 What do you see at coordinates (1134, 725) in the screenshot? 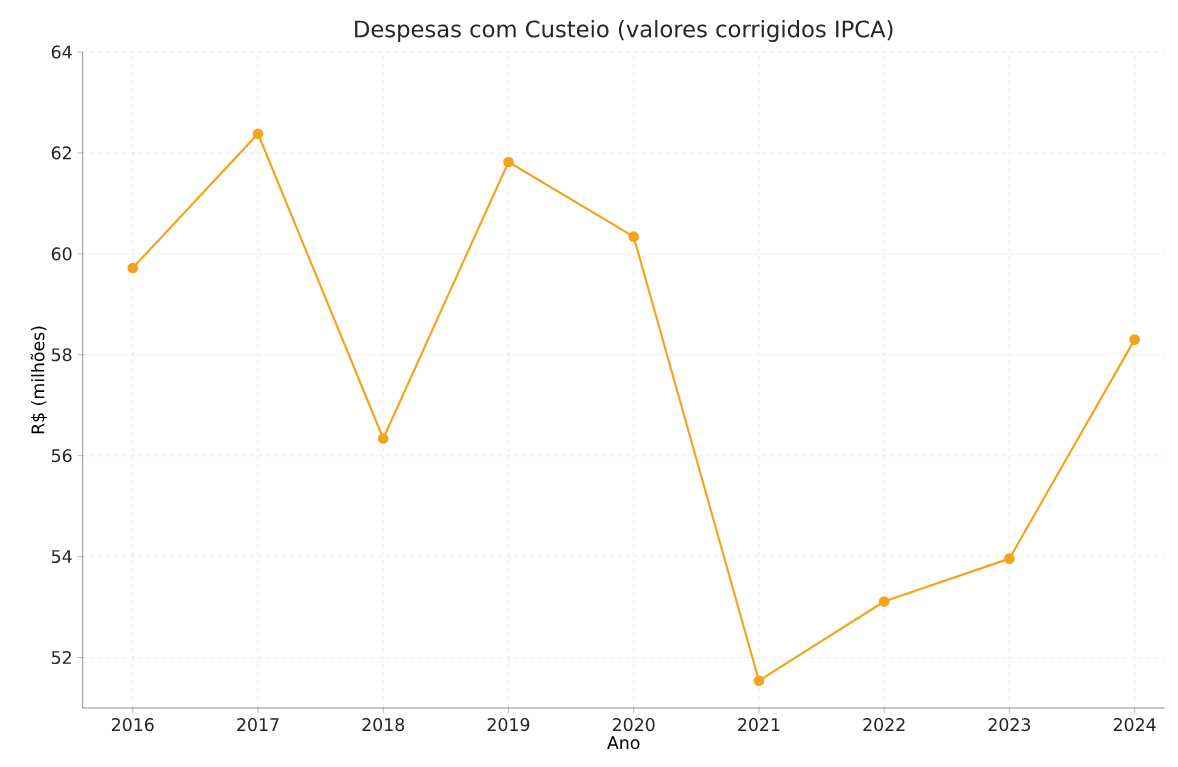
I see `x-tick-label: 2024` at bounding box center [1134, 725].